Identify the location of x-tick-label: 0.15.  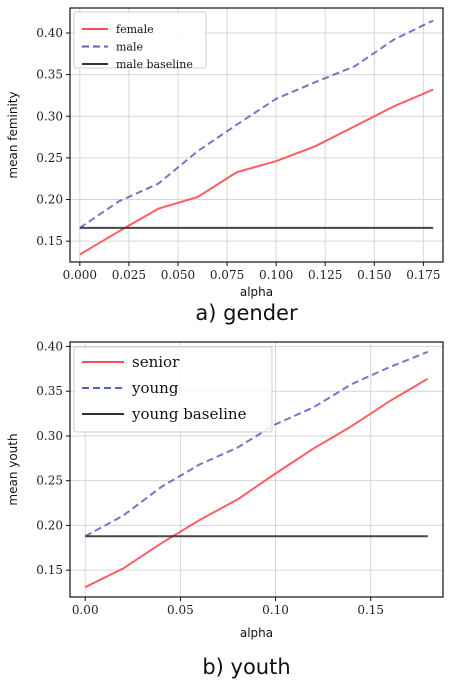
(370, 610).